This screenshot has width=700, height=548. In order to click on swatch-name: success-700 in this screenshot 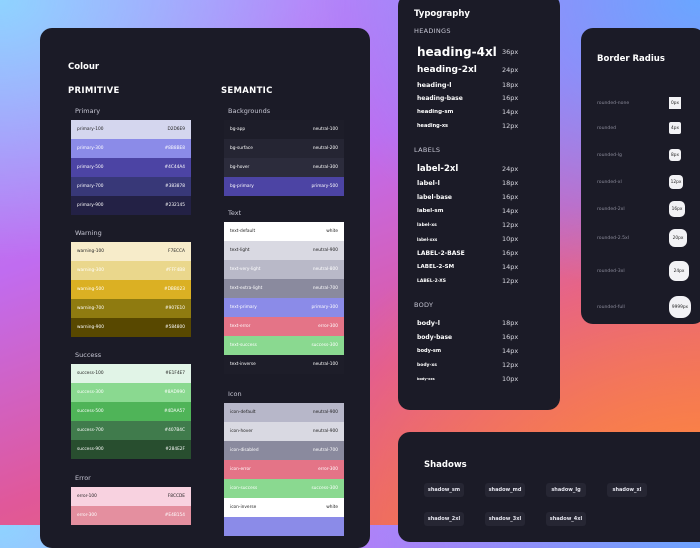, I will do `click(90, 430)`.